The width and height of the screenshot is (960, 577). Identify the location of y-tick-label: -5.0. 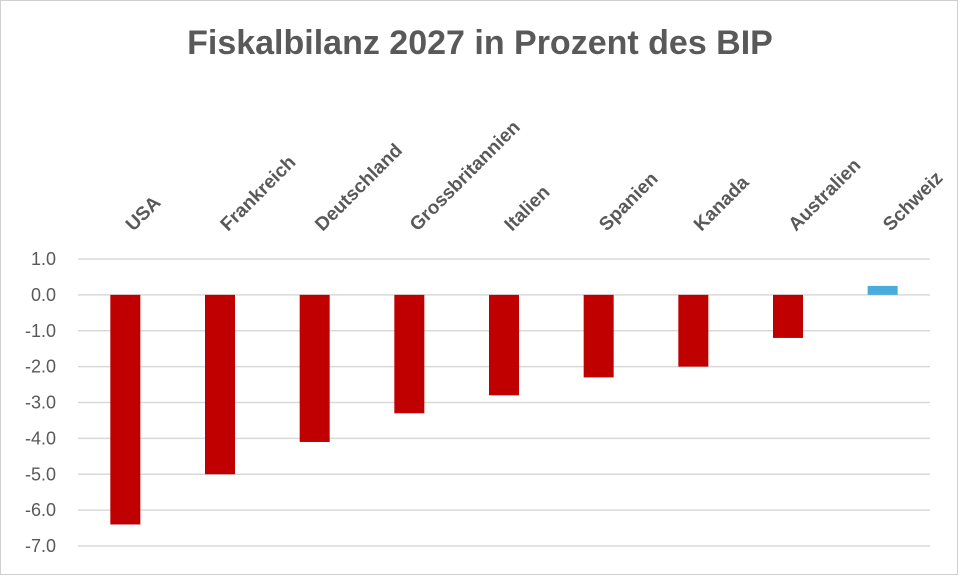
(40, 474).